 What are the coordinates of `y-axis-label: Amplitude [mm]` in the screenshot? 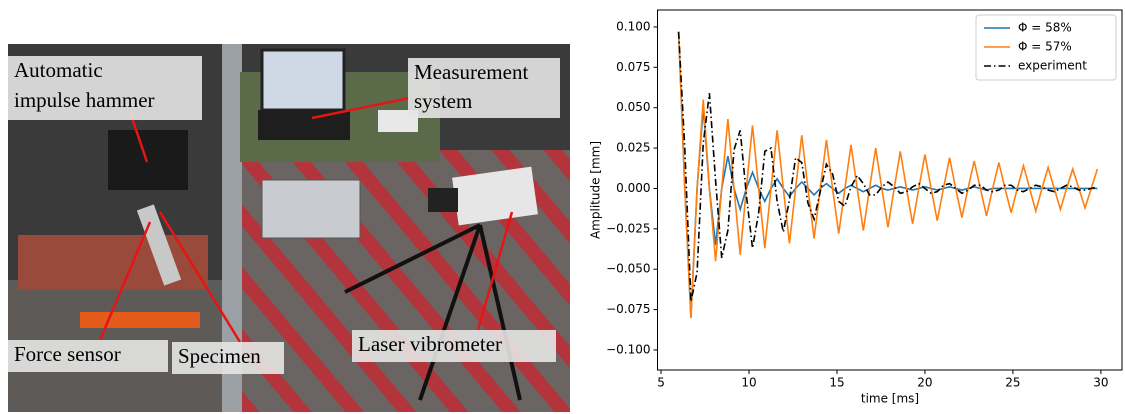 It's located at (596, 190).